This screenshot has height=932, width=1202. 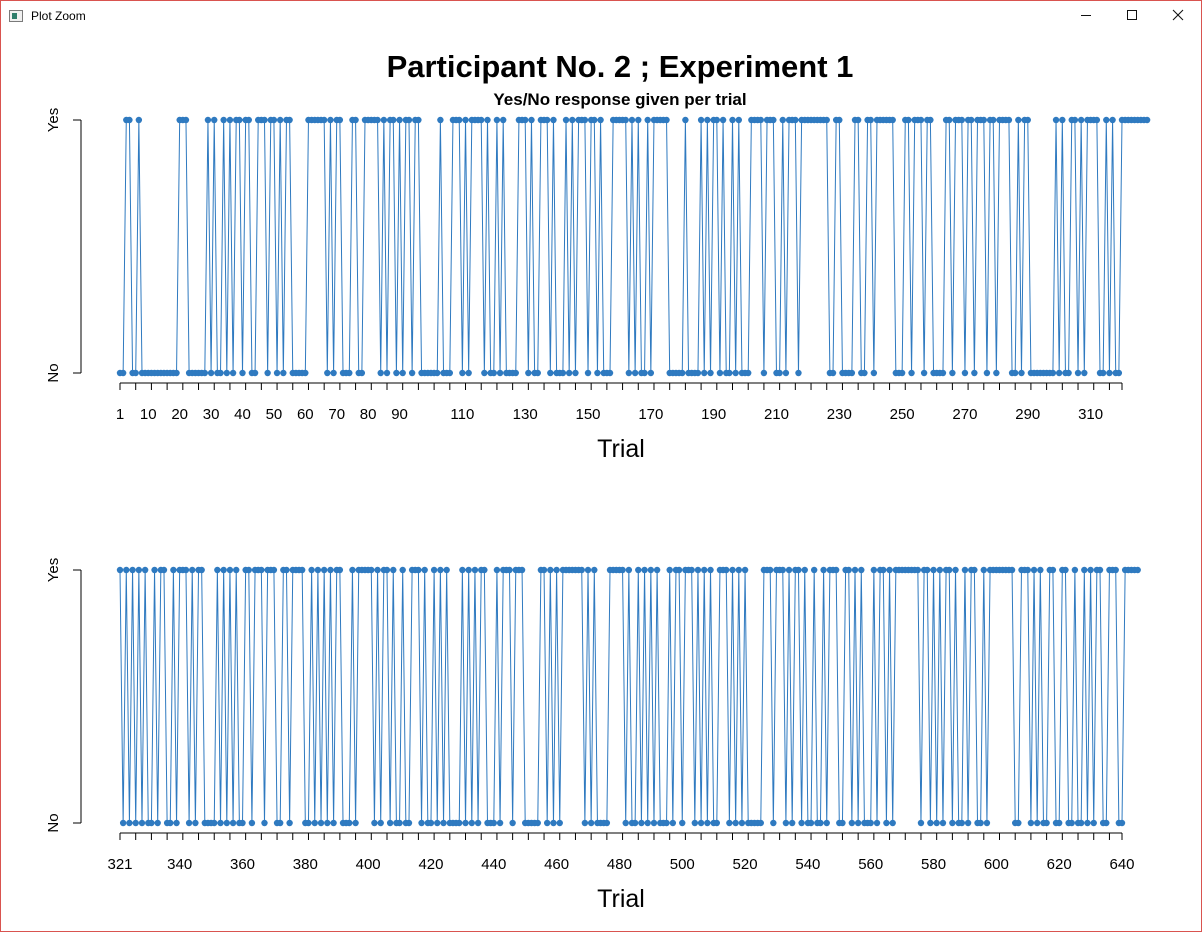 I want to click on maximize-button, so click(x=1132, y=16).